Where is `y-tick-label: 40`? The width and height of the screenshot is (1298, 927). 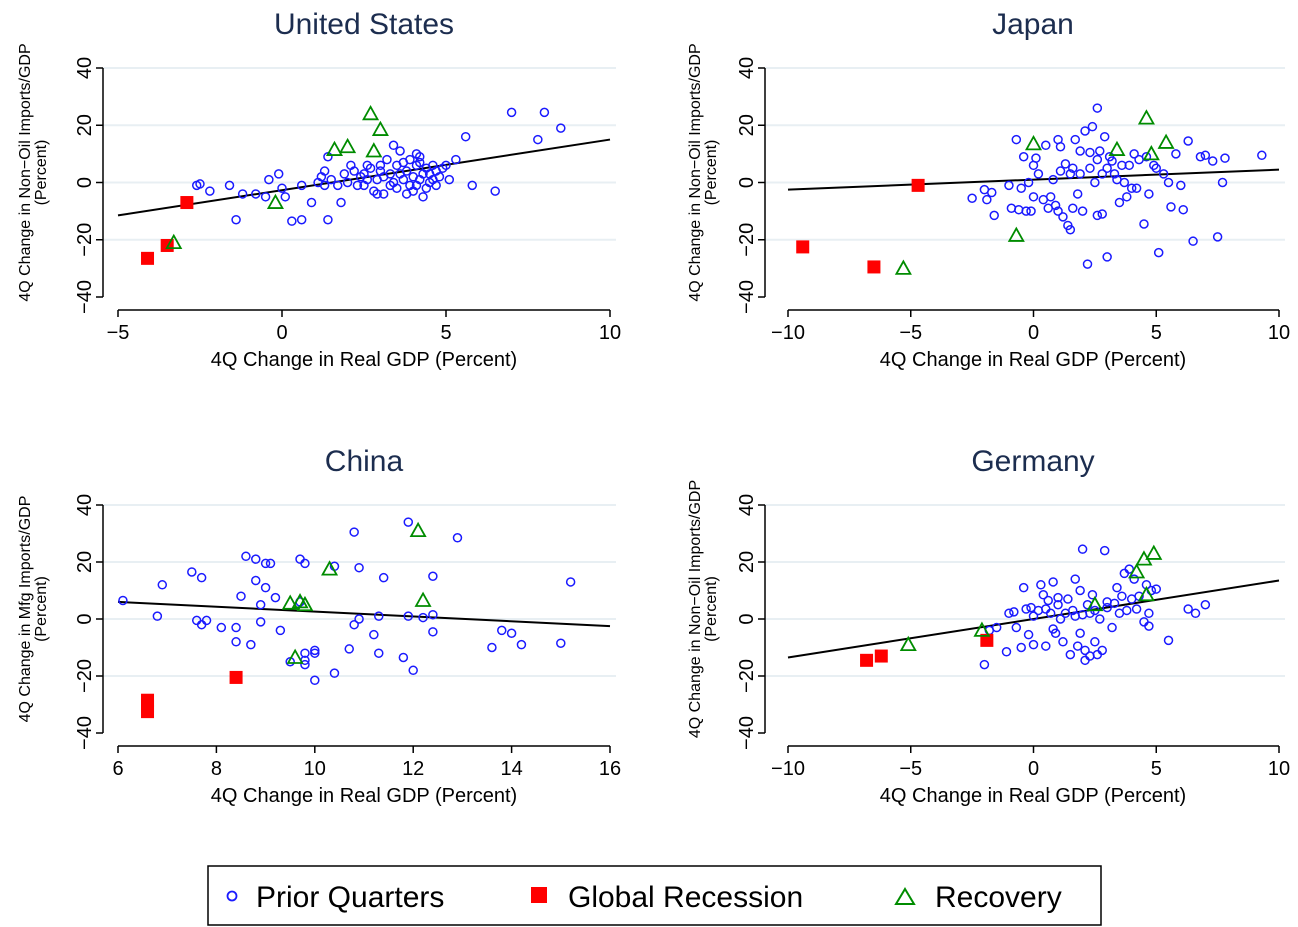
y-tick-label: 40 is located at coordinates (747, 68).